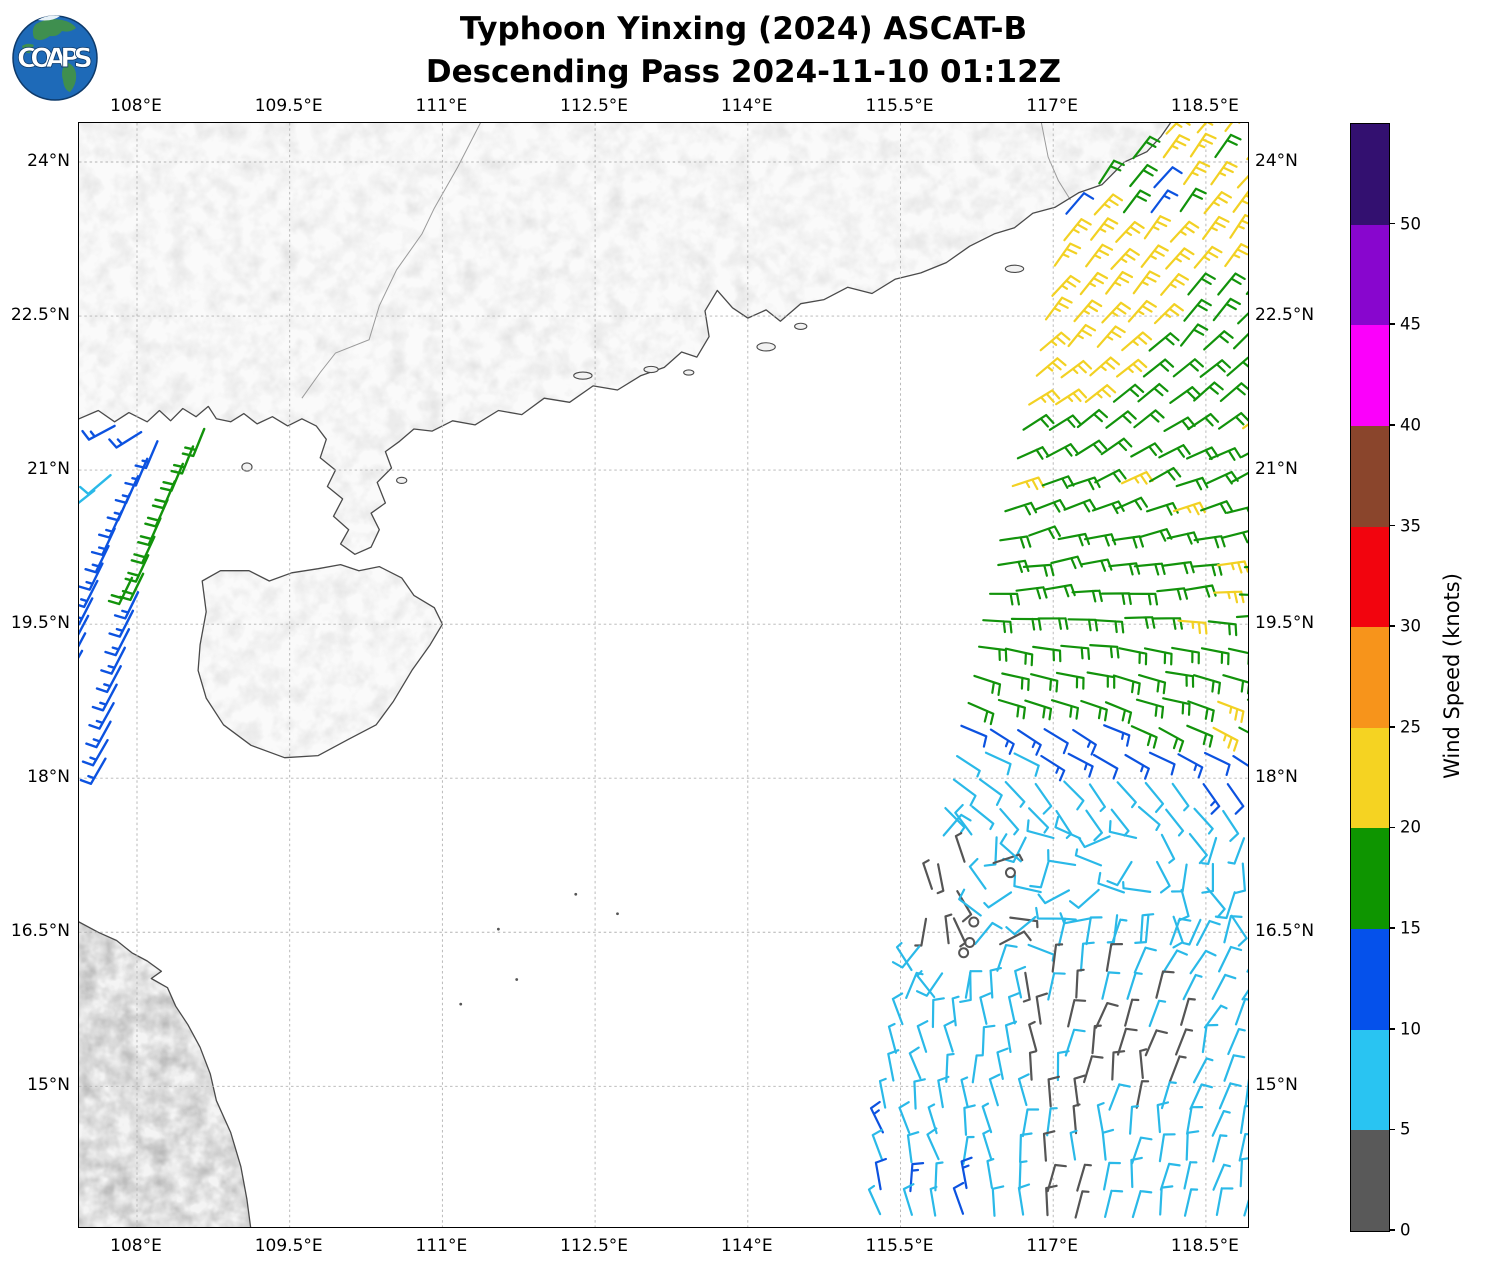 This screenshot has height=1264, width=1487. I want to click on x-axis-label-bottom: 112.5°E, so click(594, 1246).